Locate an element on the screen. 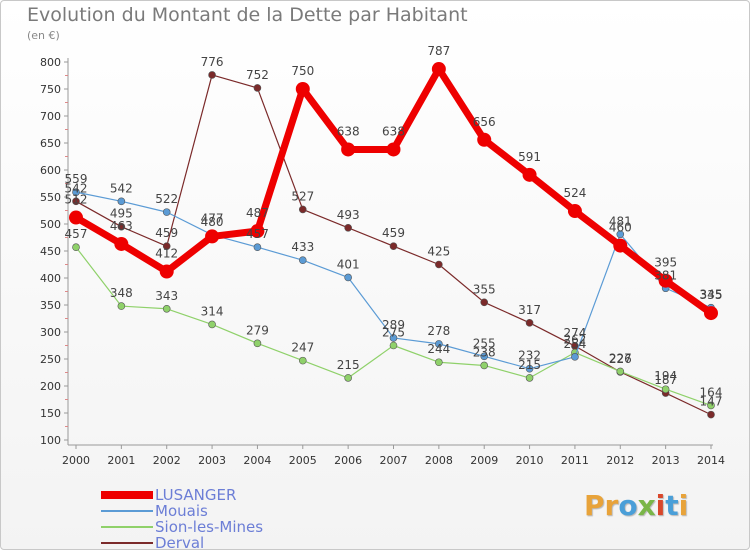 Image resolution: width=750 pixels, height=550 pixels. x-tick-label: 2014 is located at coordinates (711, 460).